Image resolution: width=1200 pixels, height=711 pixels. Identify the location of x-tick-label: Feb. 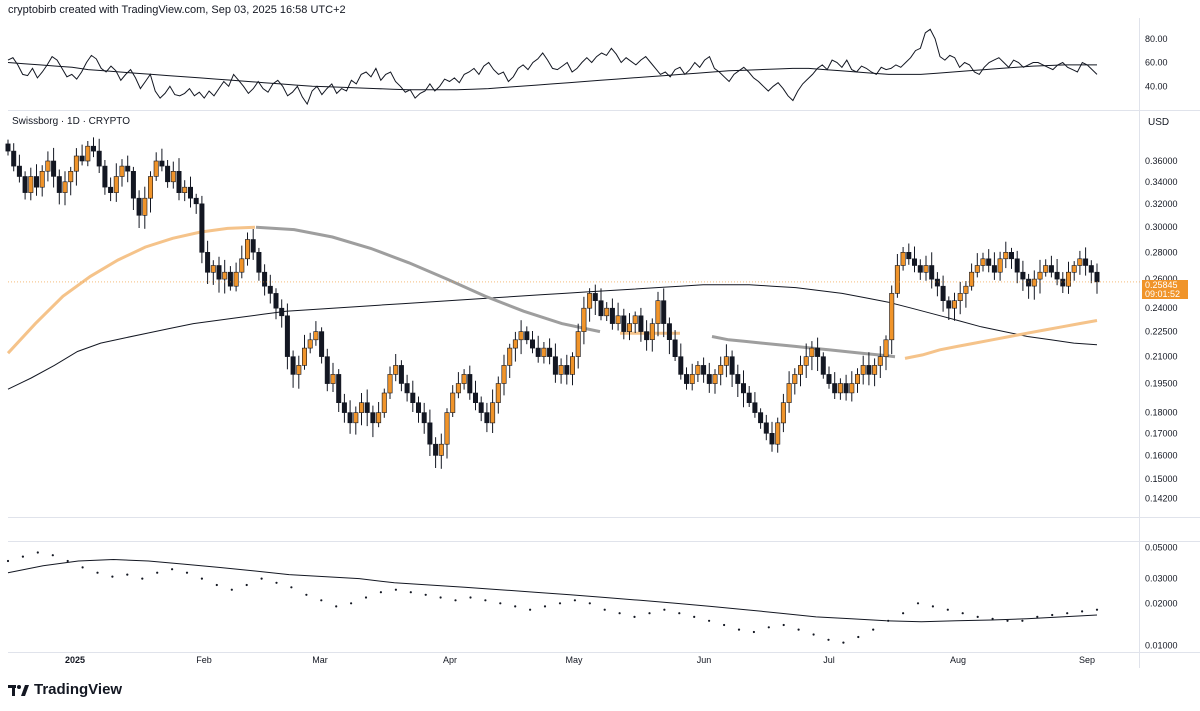
(204, 660).